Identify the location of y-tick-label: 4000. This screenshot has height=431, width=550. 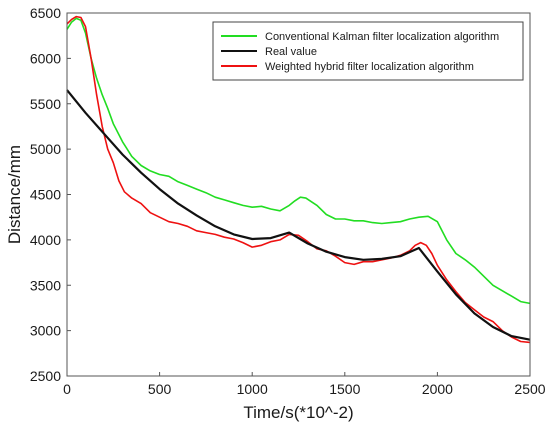
(45, 240).